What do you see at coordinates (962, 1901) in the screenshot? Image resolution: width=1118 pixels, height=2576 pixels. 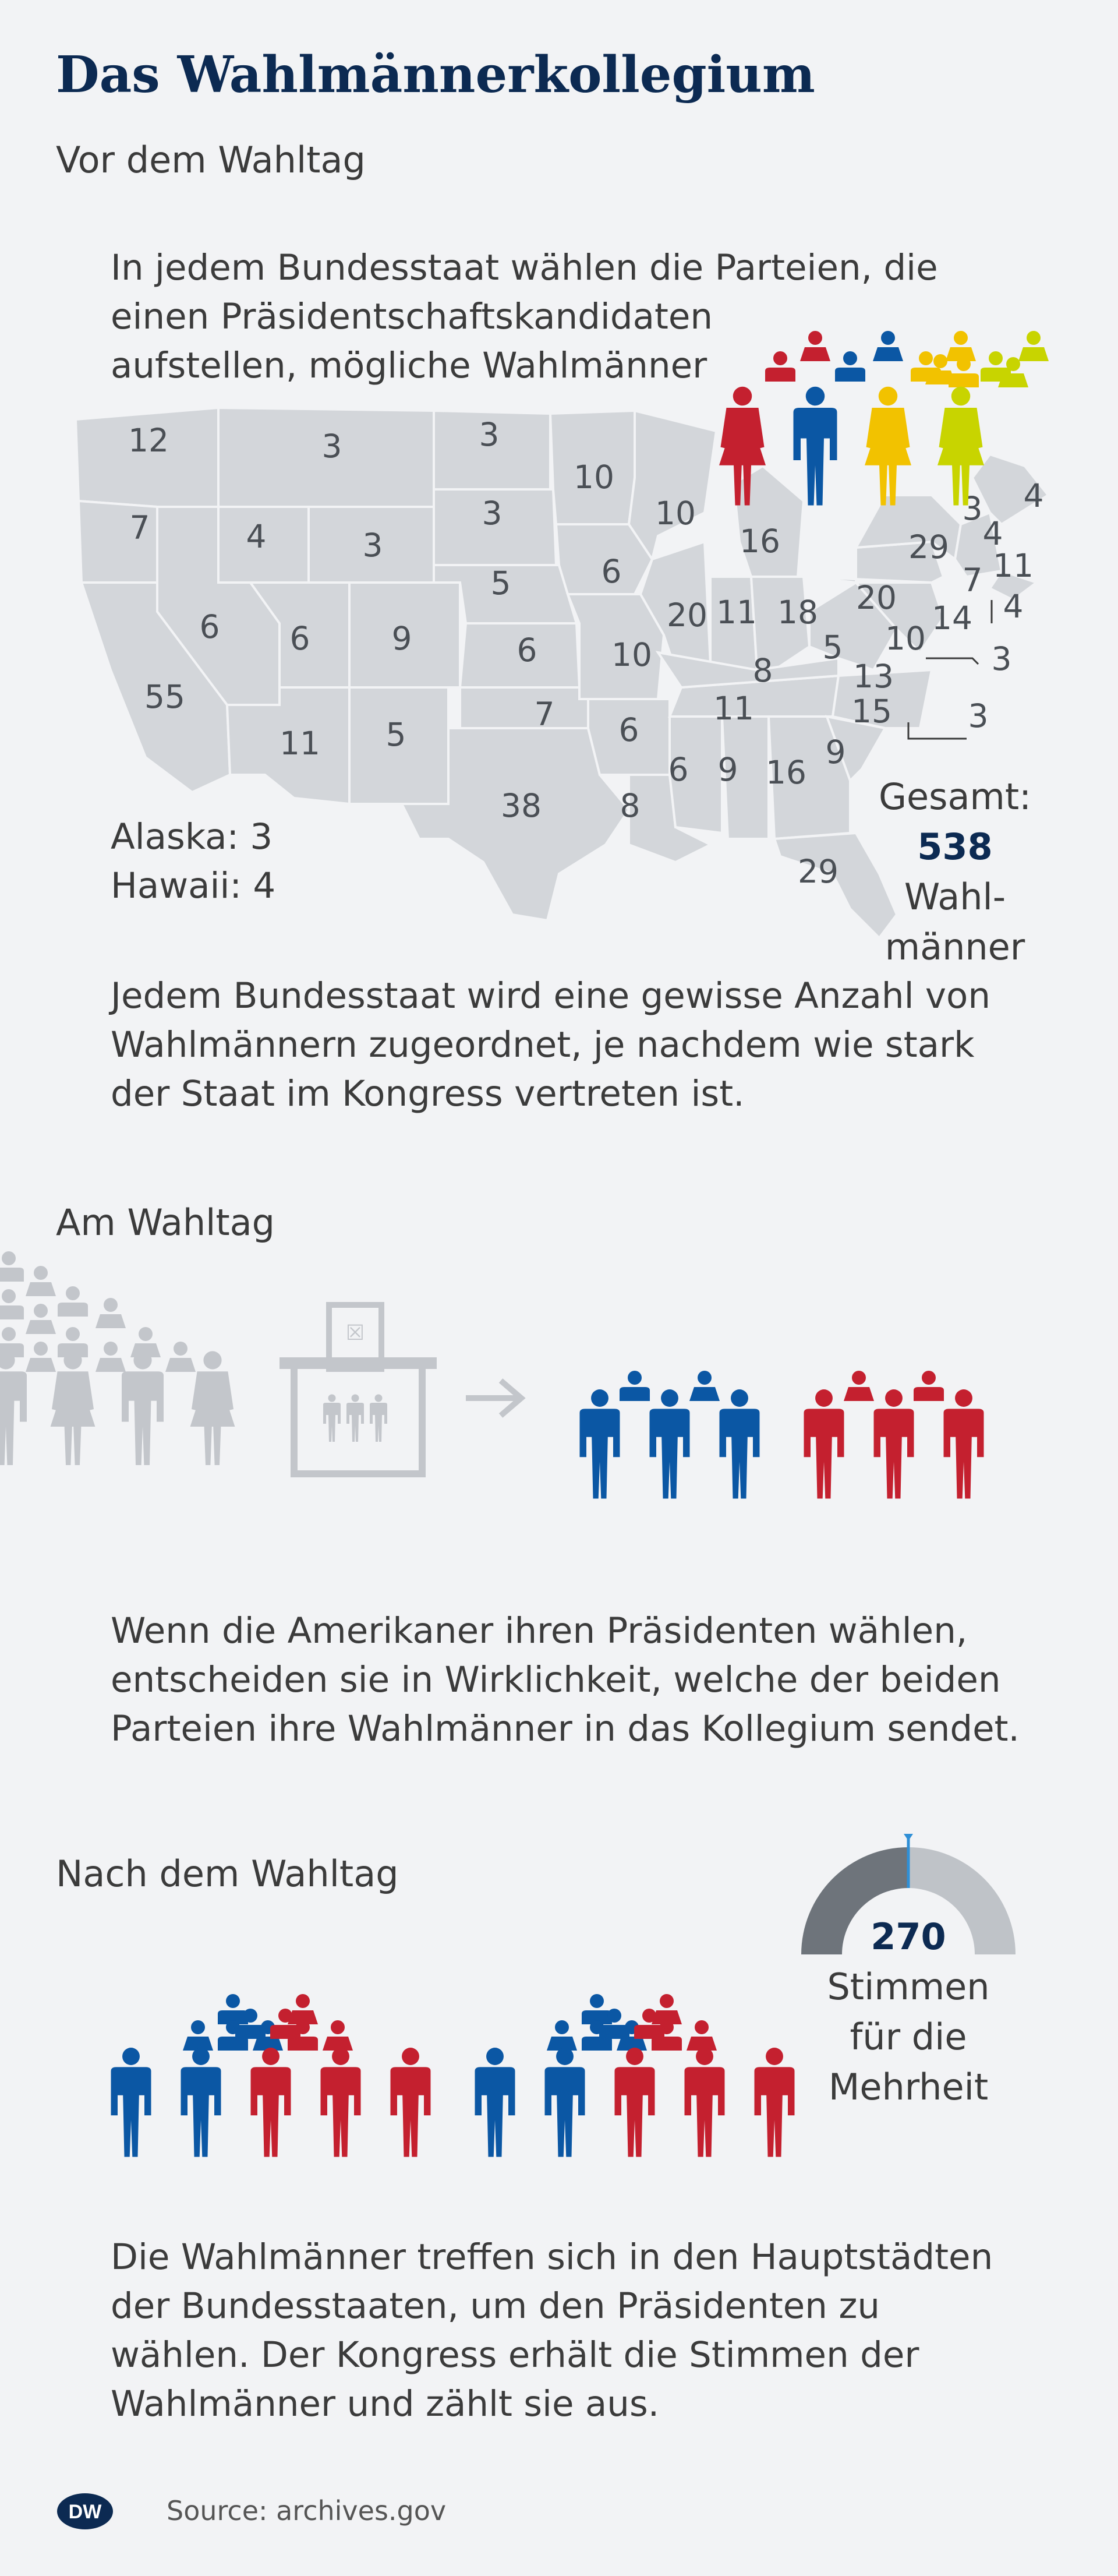 I see `gauge-right-half` at bounding box center [962, 1901].